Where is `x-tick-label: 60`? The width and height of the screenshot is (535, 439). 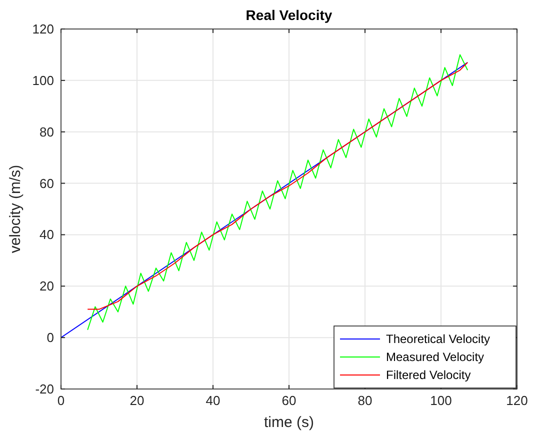
x-tick-label: 60 is located at coordinates (289, 400).